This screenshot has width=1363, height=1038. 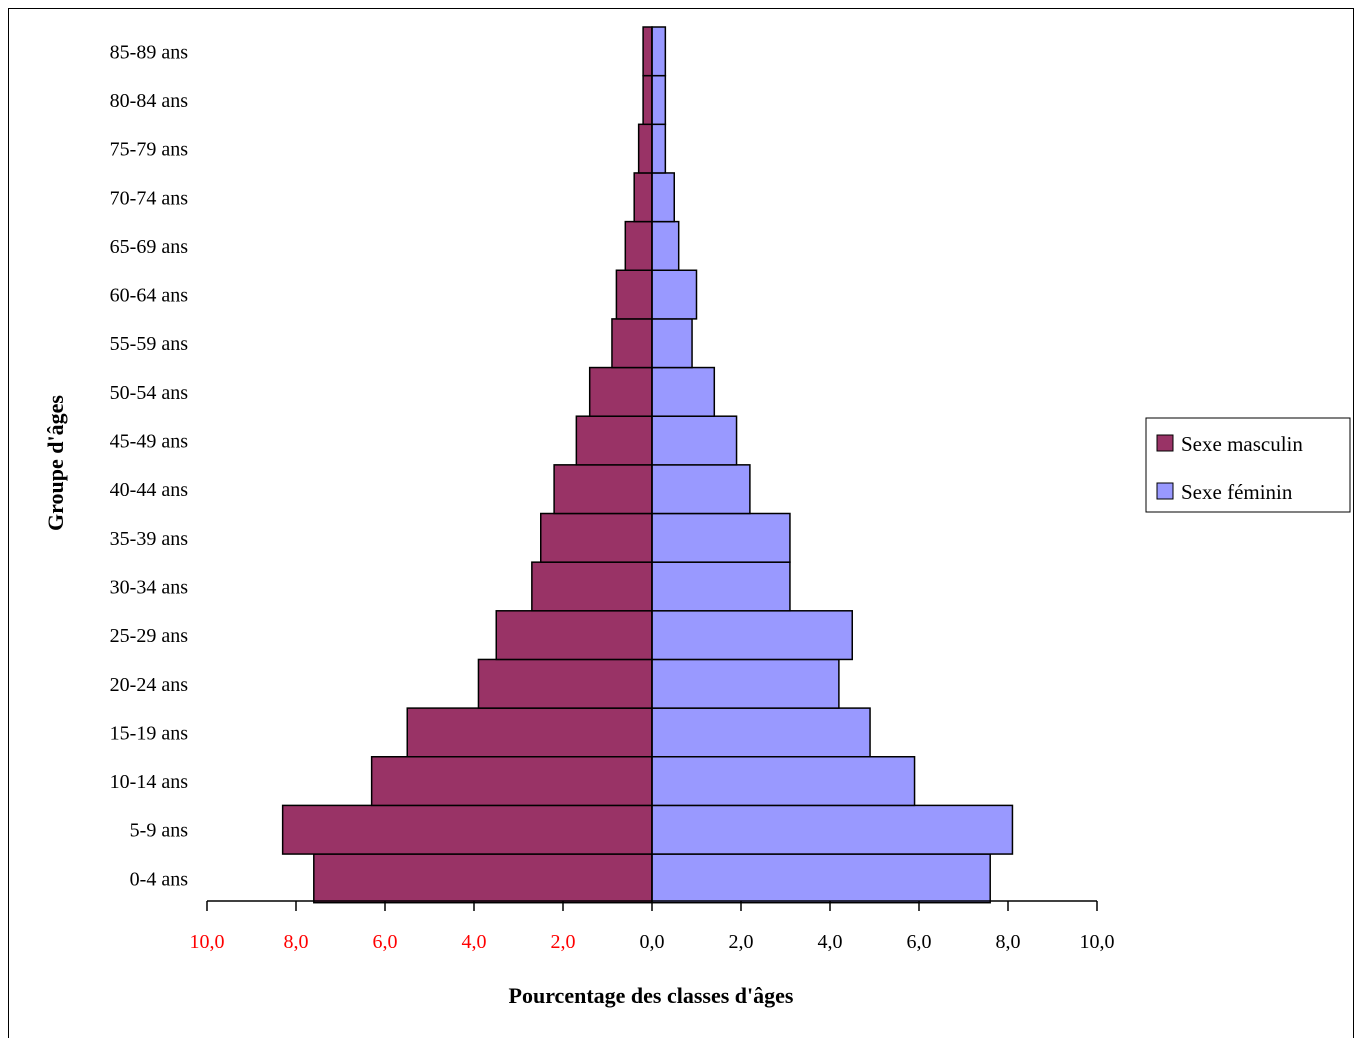 What do you see at coordinates (511, 781) in the screenshot?
I see `bar-male-10-14-ans` at bounding box center [511, 781].